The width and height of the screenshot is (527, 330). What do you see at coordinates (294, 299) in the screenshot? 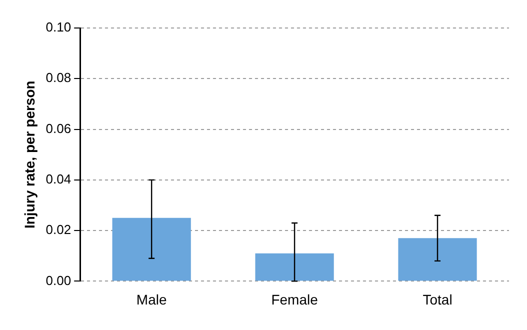
I see `x-tick-label: Female` at bounding box center [294, 299].